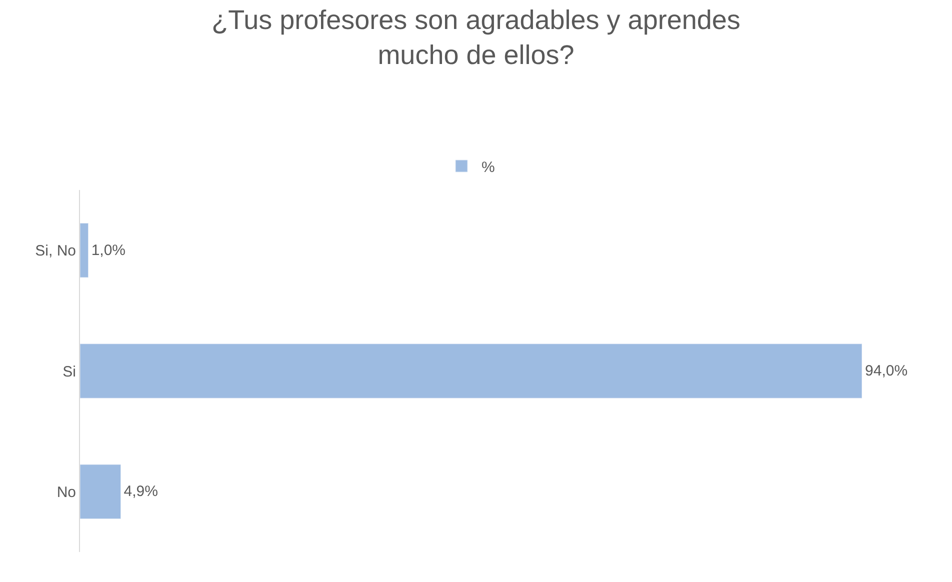 Image resolution: width=952 pixels, height=582 pixels. Describe the element at coordinates (476, 37) in the screenshot. I see `chart-title: ¿Tus profesores son agradables y aprendes mucho de ellos?` at that location.